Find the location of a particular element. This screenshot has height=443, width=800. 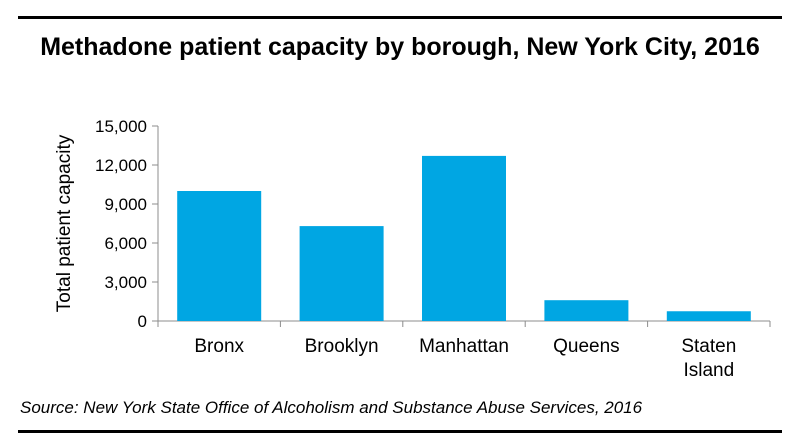

y-axis-title: Total patient capacity is located at coordinates (64, 223).